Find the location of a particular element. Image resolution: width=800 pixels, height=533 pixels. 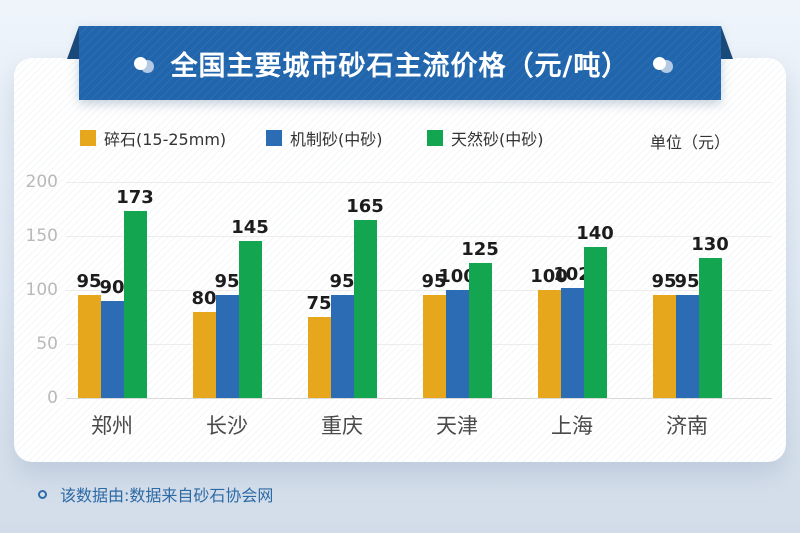

bar-value-label: 90 is located at coordinates (112, 287).